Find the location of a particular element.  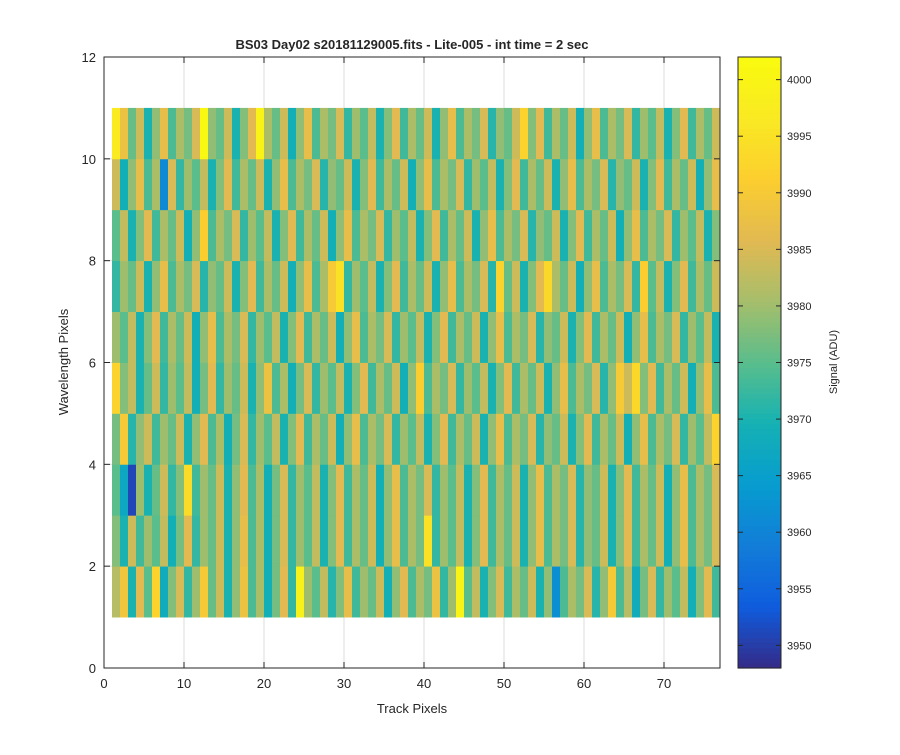

colorbar-tick-label: 3955 is located at coordinates (799, 590).